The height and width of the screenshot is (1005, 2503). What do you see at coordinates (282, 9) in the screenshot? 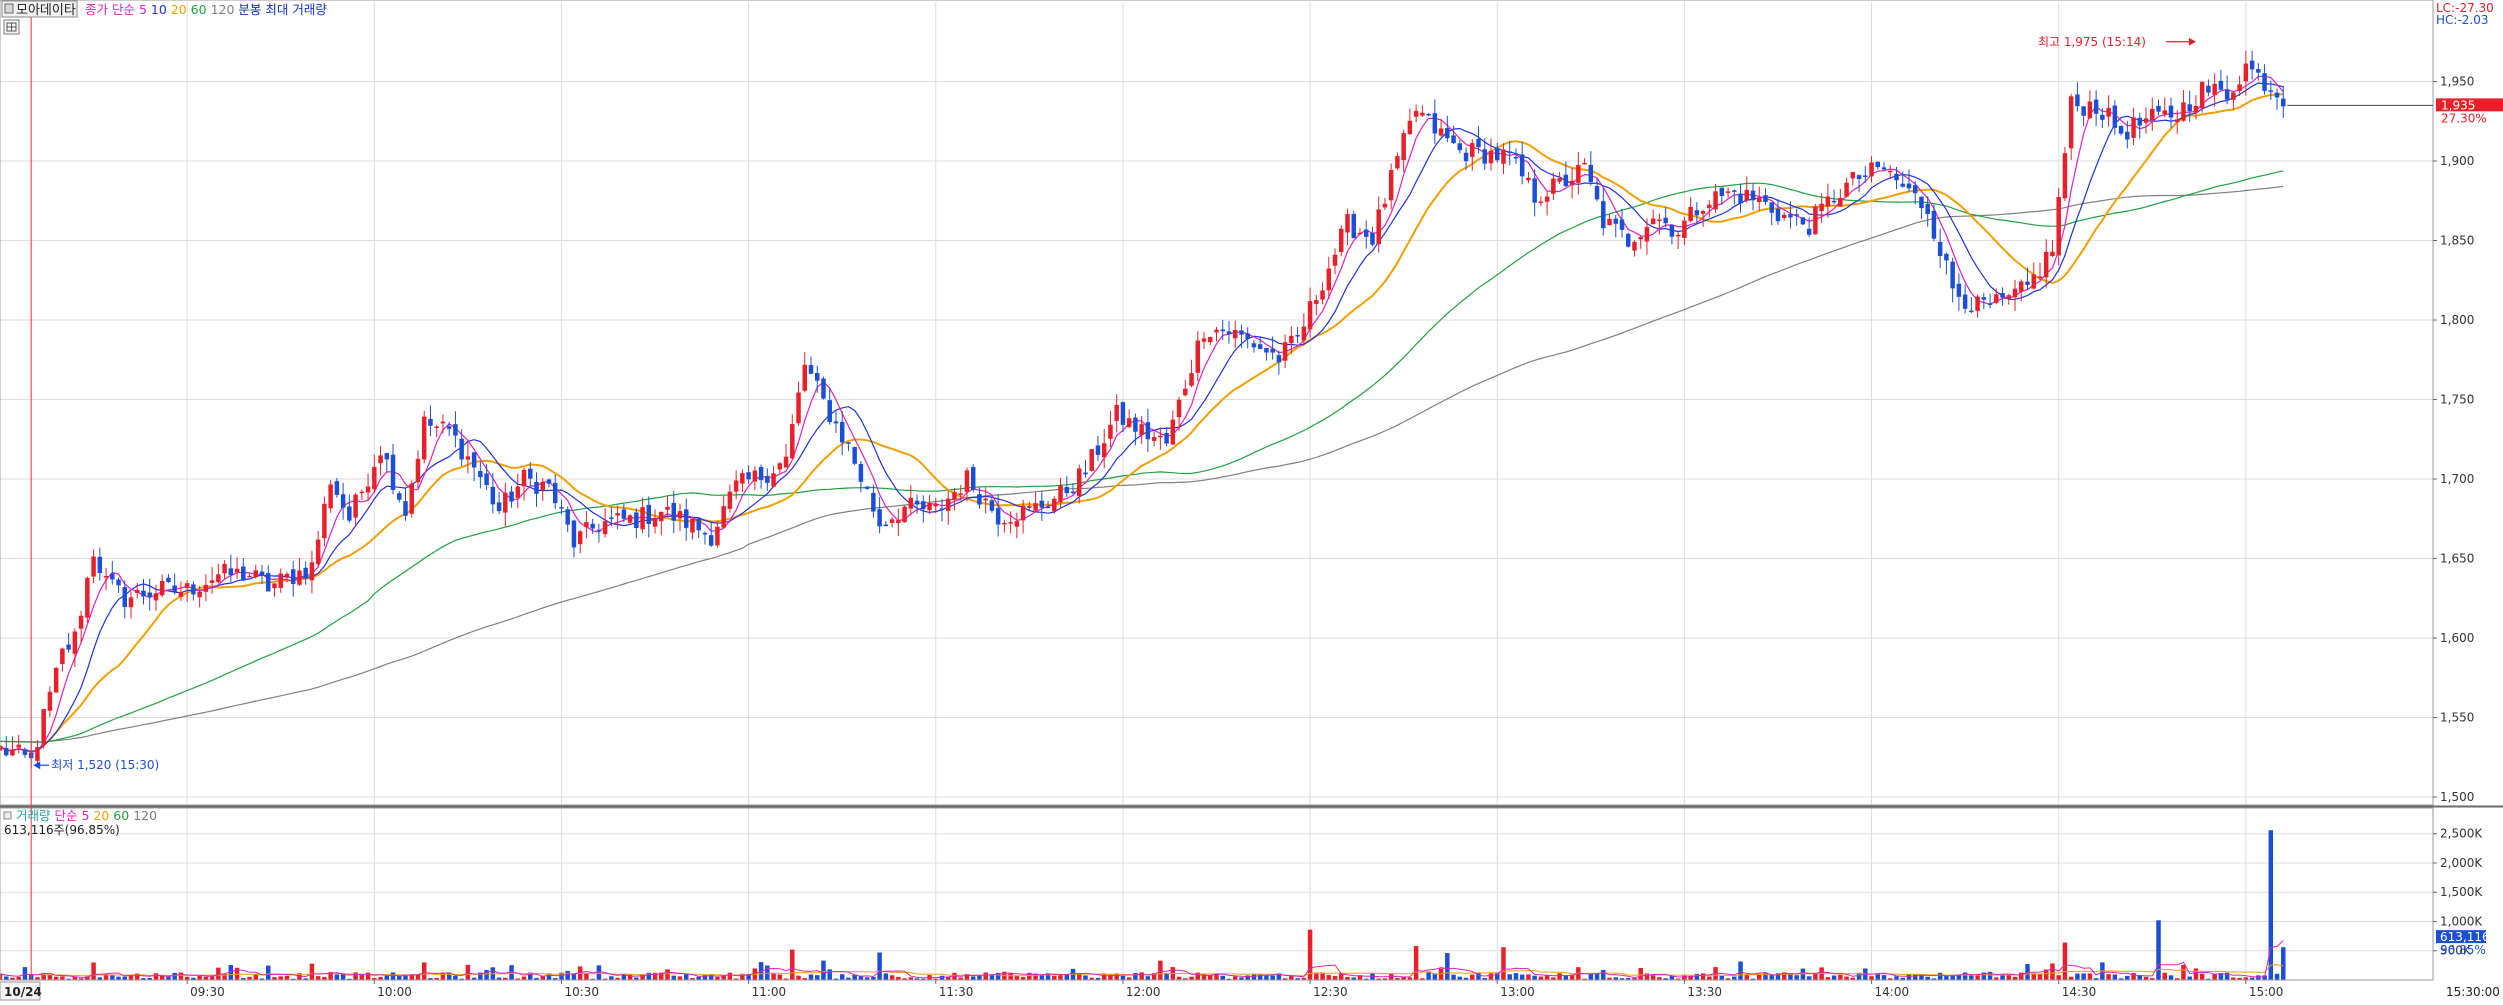
I see `legend-entry: 분봉 최대 거래량` at bounding box center [282, 9].